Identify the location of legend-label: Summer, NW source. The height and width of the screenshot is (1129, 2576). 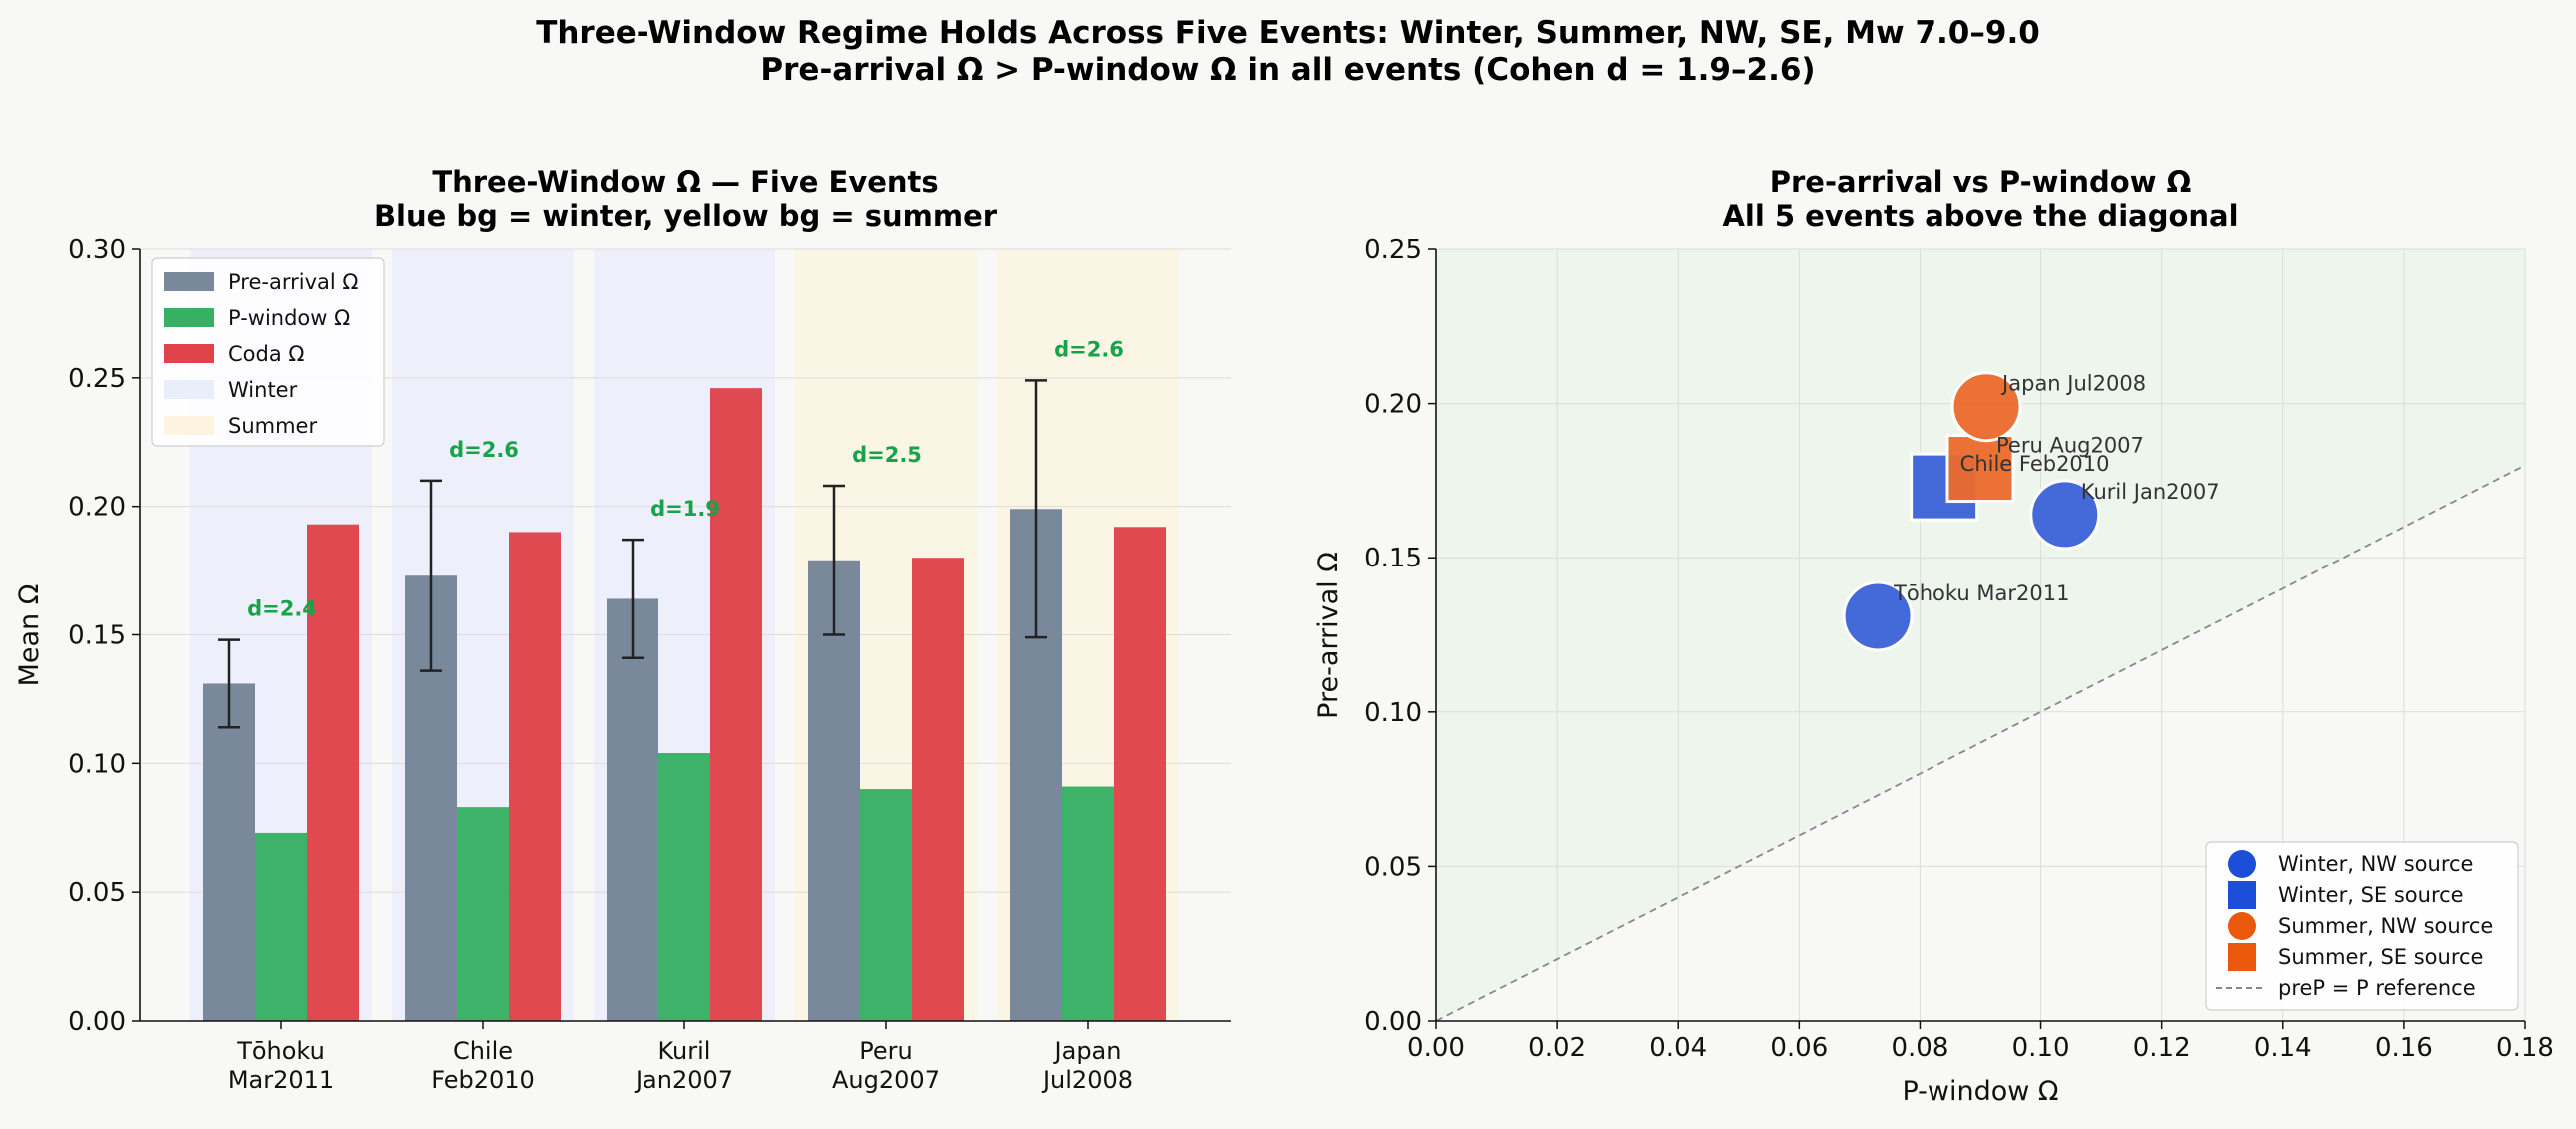
(2385, 926).